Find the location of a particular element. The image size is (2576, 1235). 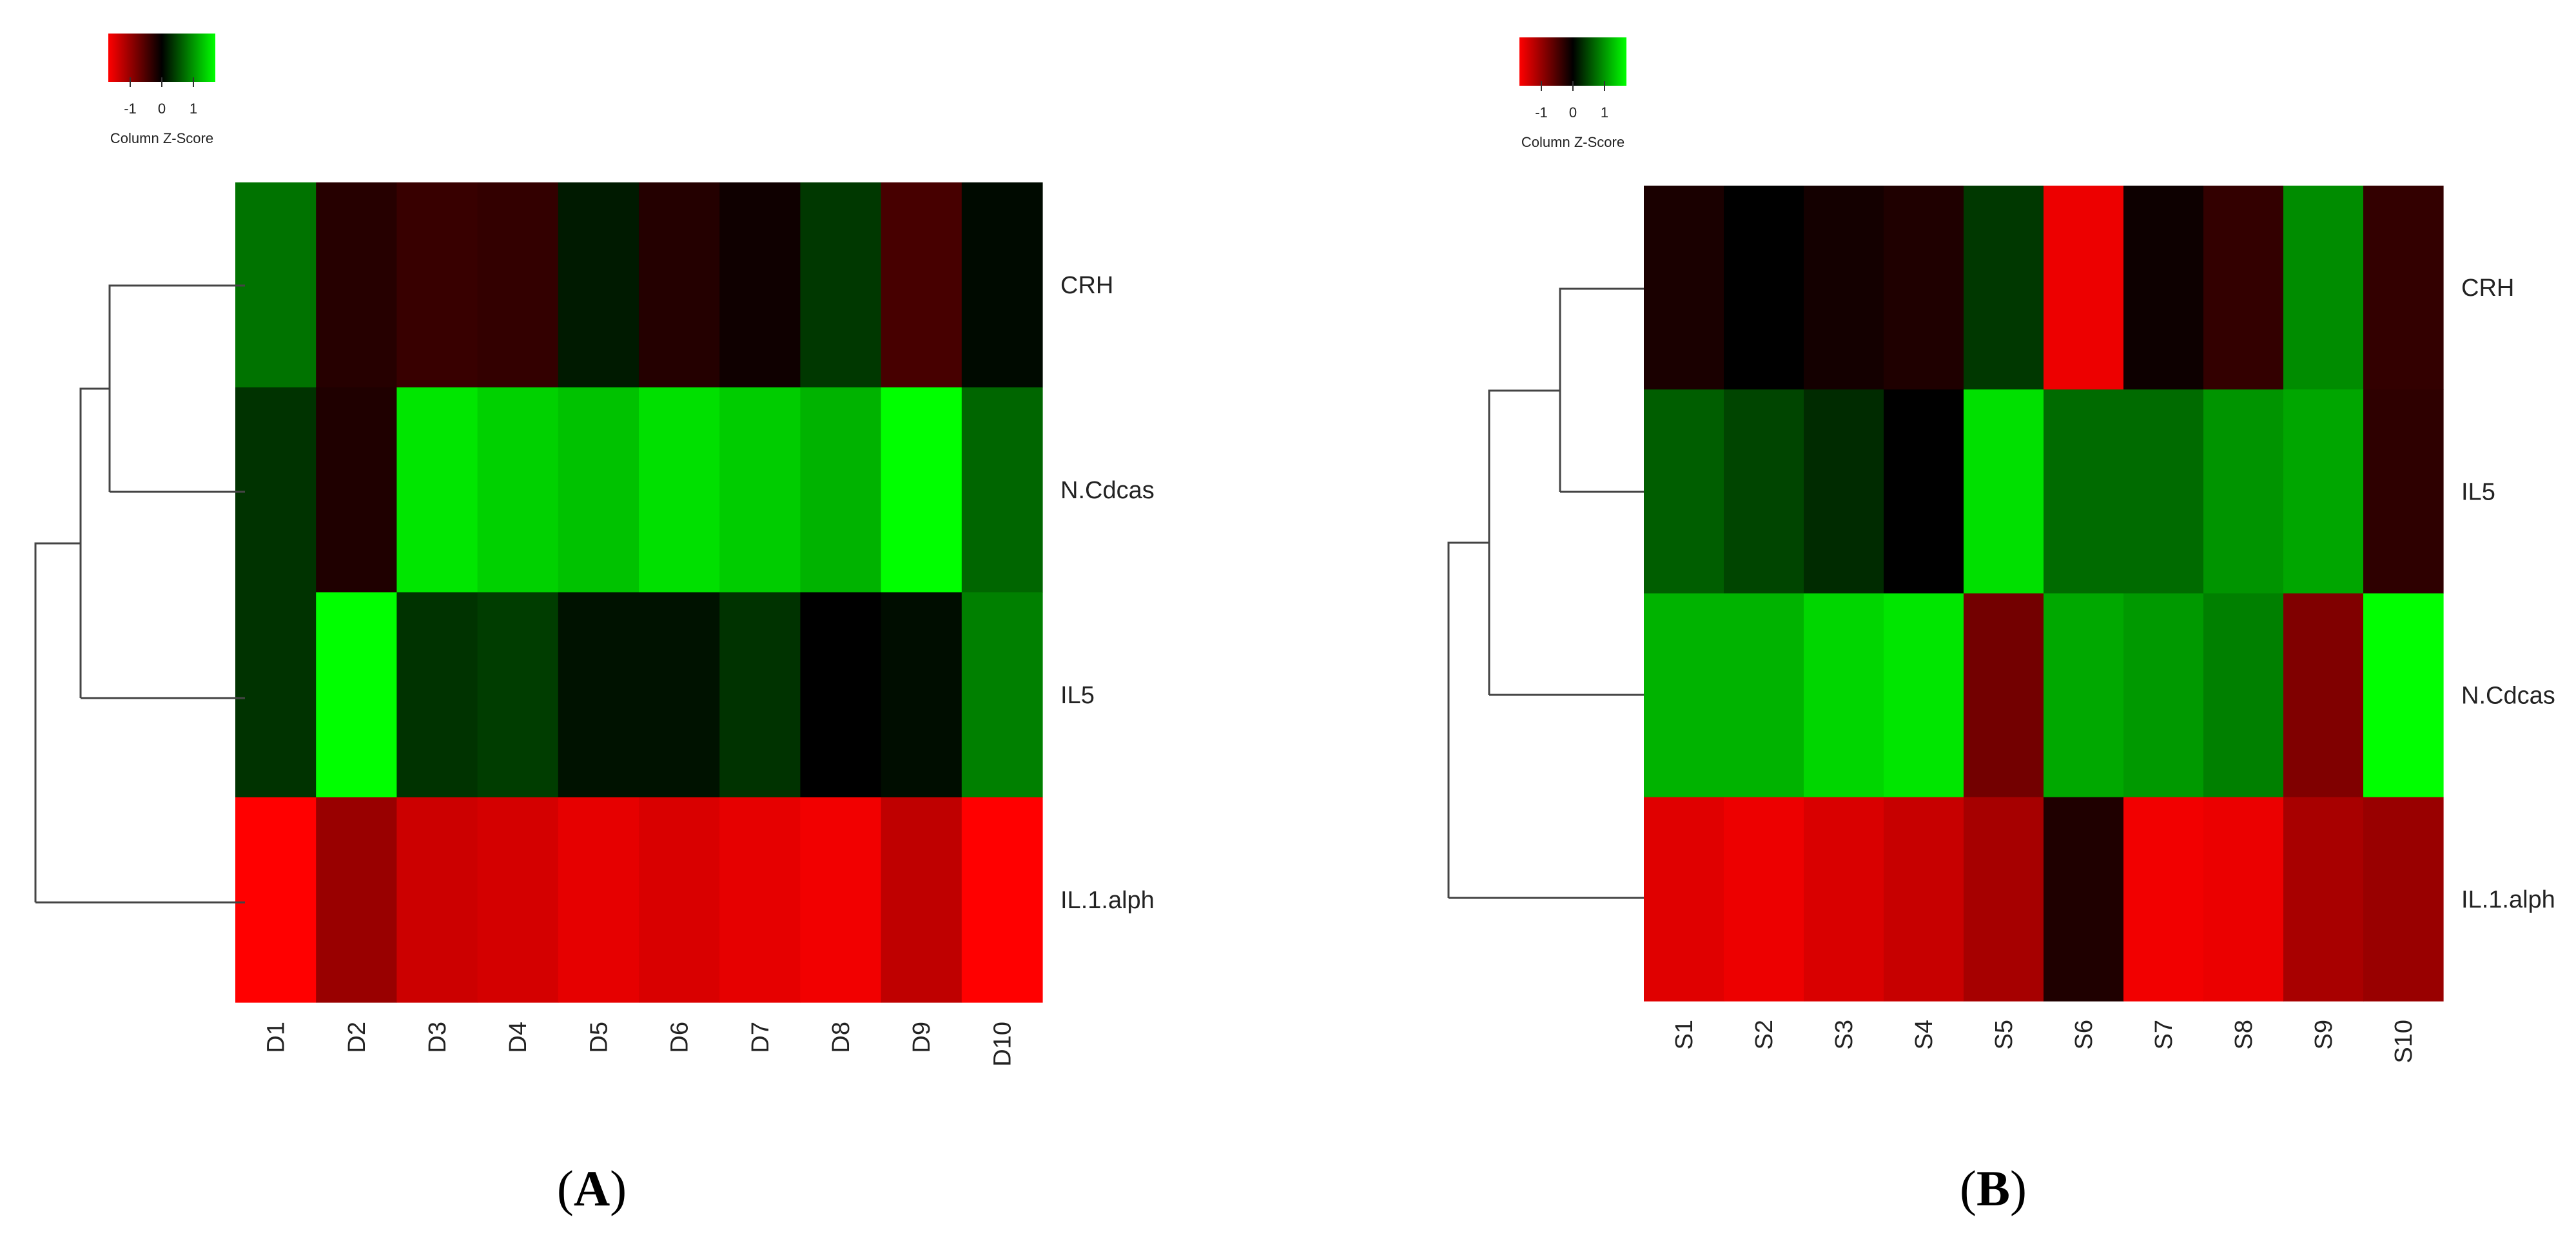

row-labels-a: CRH N.Cdcas IL5 IL.1.alph is located at coordinates (1108, 593).